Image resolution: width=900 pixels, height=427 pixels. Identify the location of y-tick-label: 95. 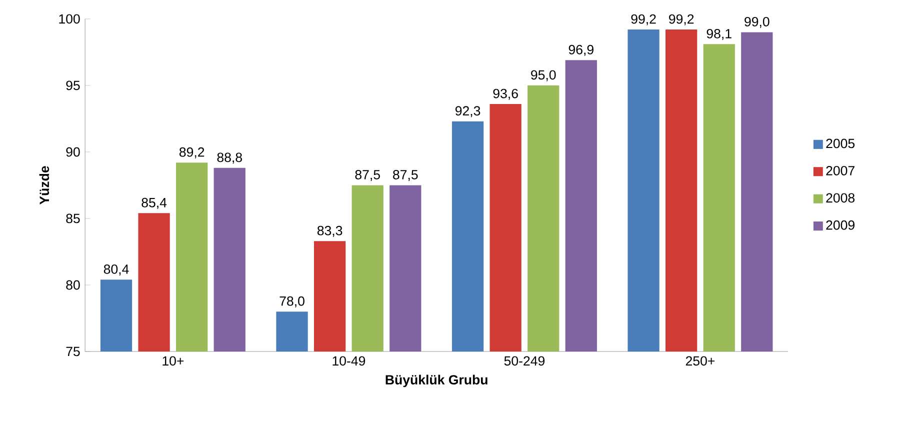
(73, 85).